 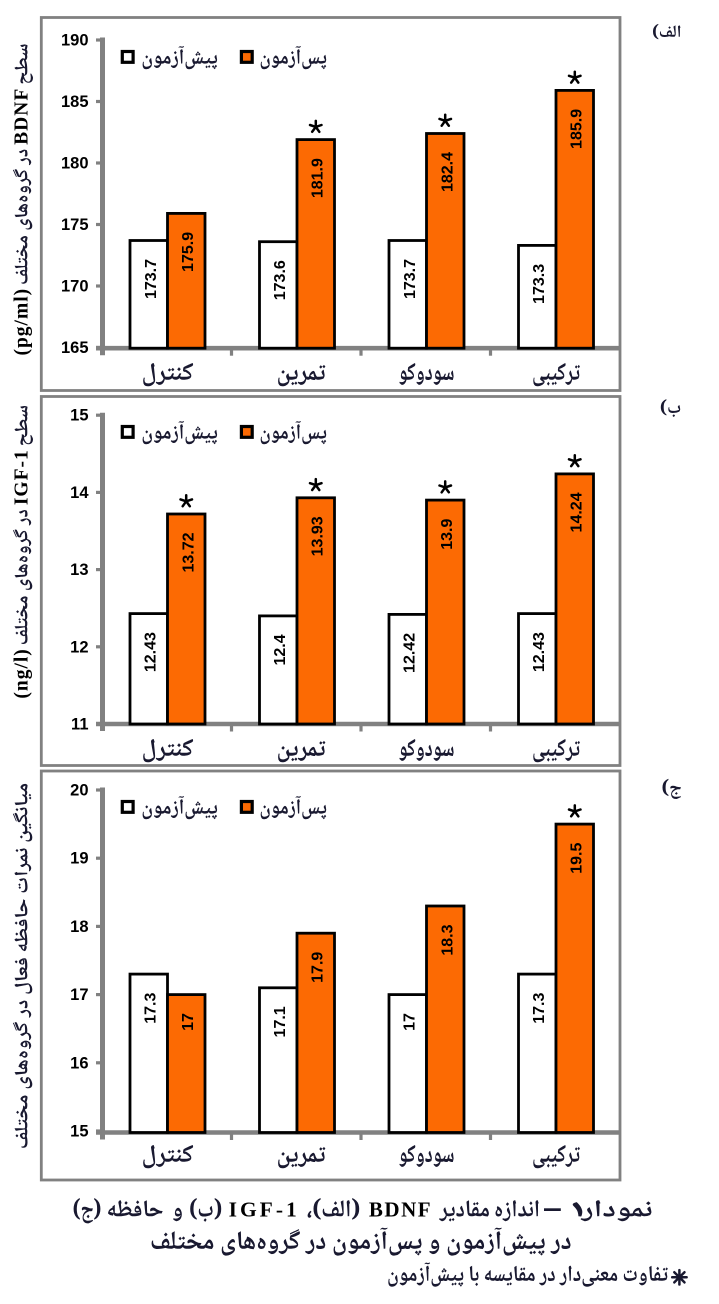 What do you see at coordinates (280, 1021) in the screenshot?
I see `svg-text: 17.1` at bounding box center [280, 1021].